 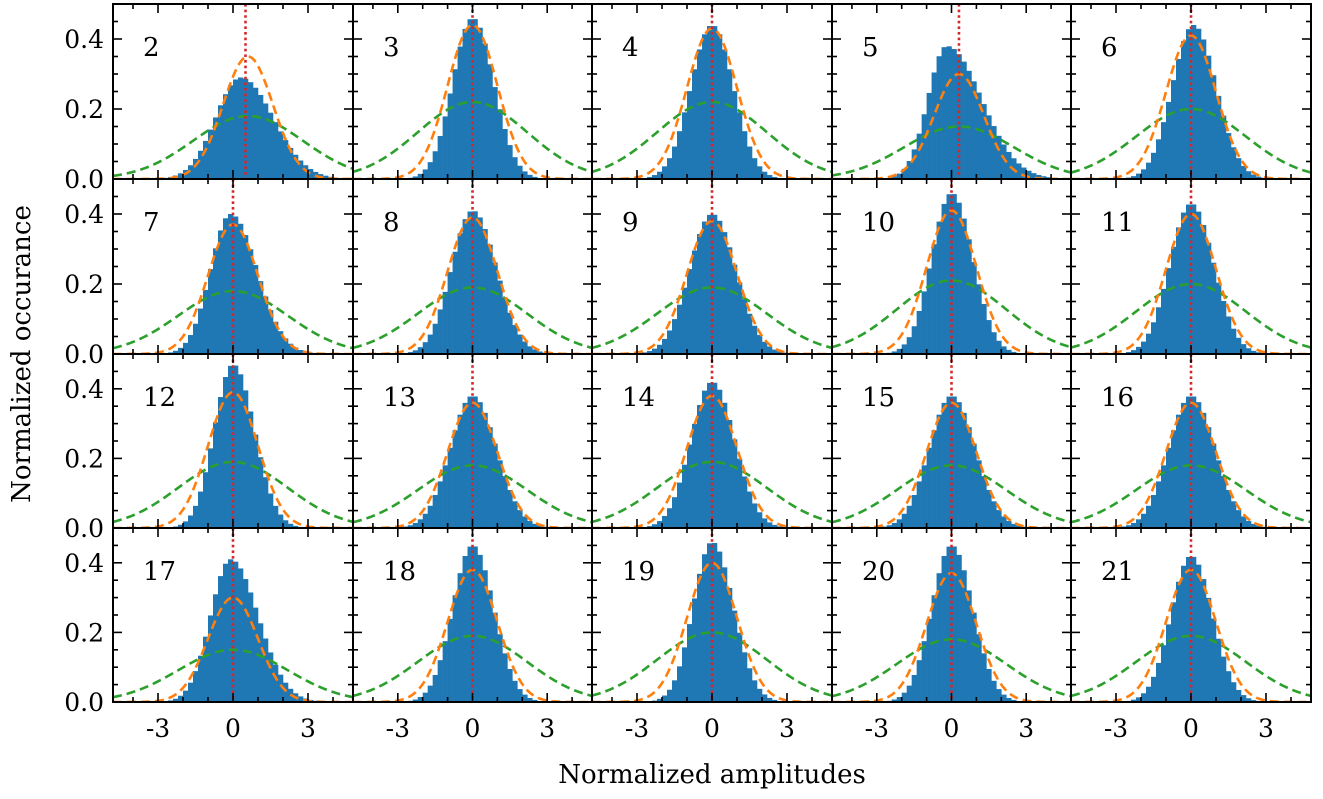 What do you see at coordinates (951, 635) in the screenshot?
I see `panel-20: 20 -3 0 3` at bounding box center [951, 635].